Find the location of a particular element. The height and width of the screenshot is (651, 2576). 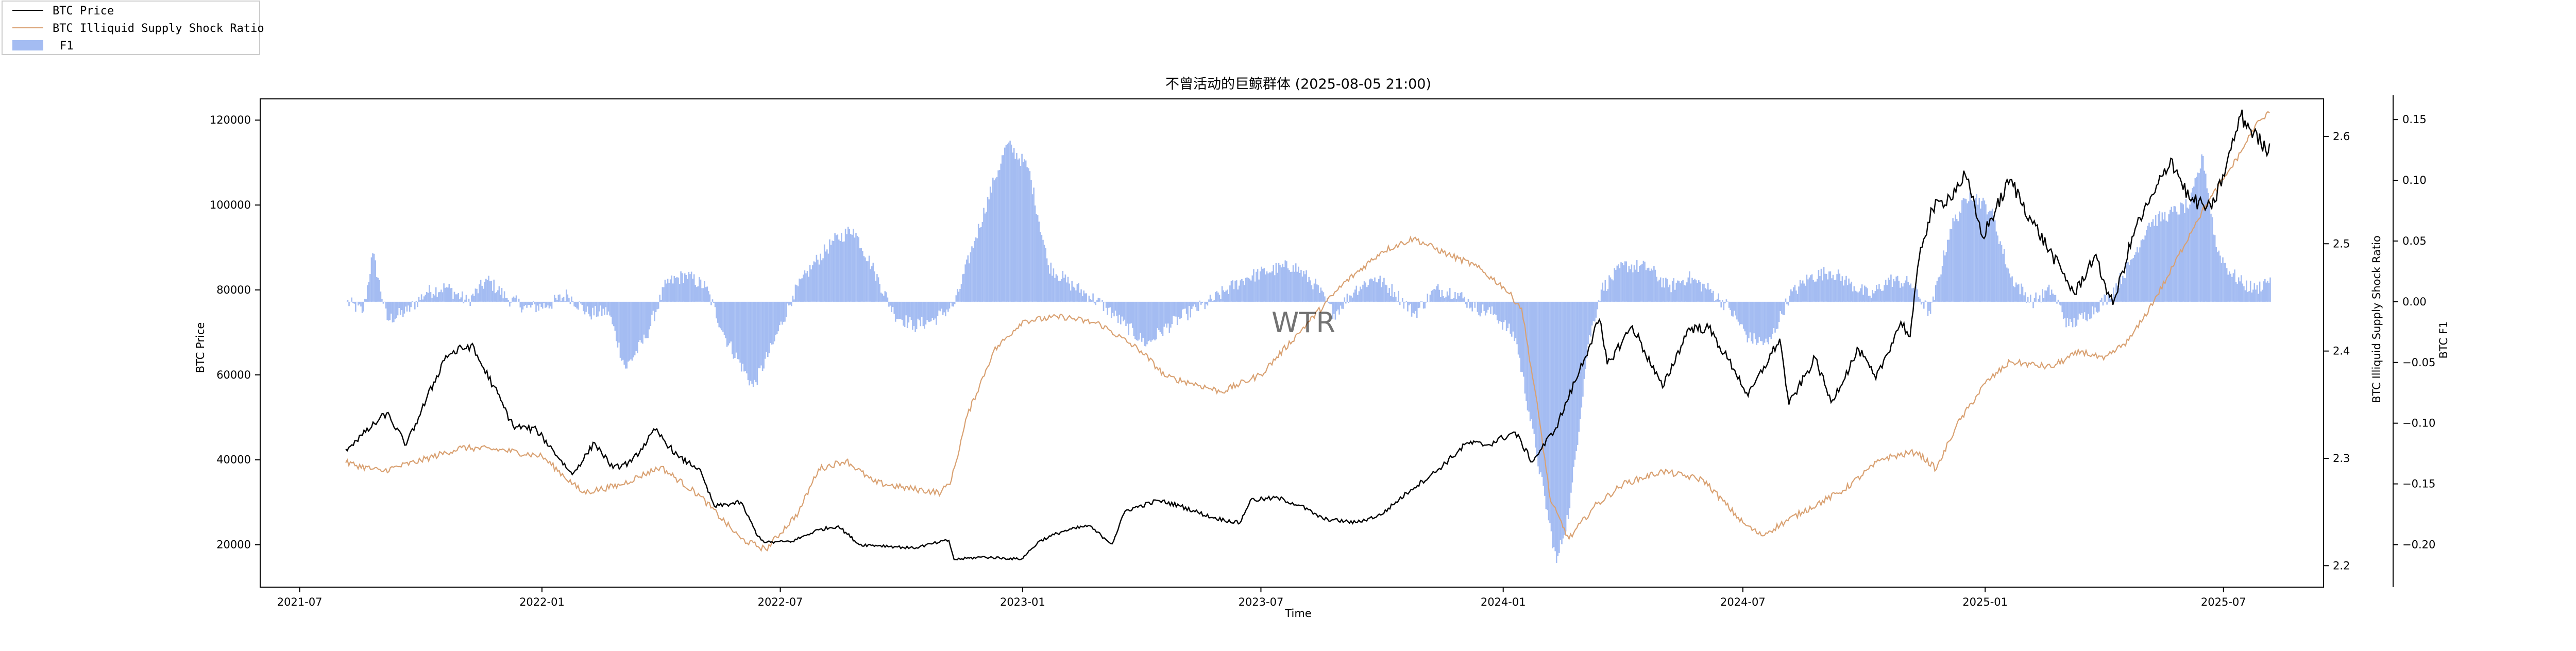

x-axis-label: Time is located at coordinates (1297, 613).